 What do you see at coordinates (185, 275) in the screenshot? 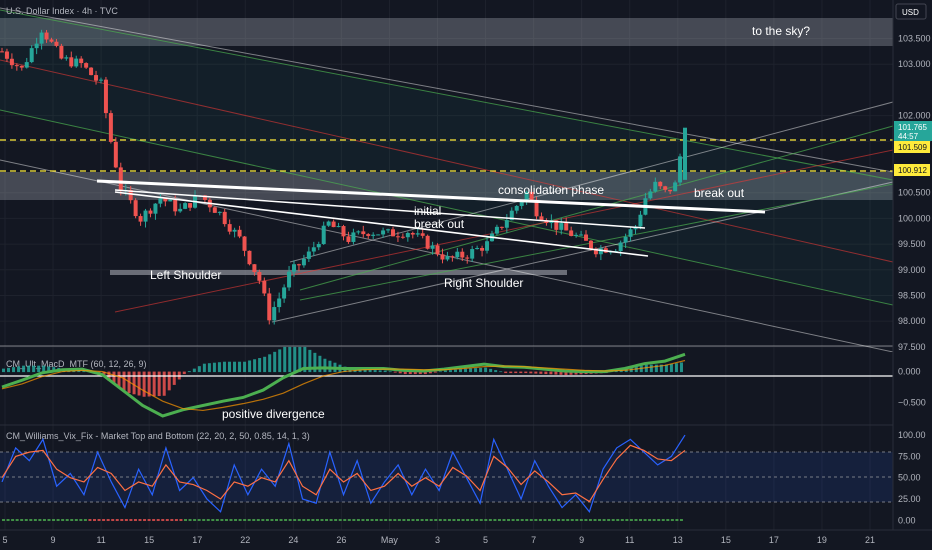
I see `note-left-shoulder: Left Shoulder` at bounding box center [185, 275].